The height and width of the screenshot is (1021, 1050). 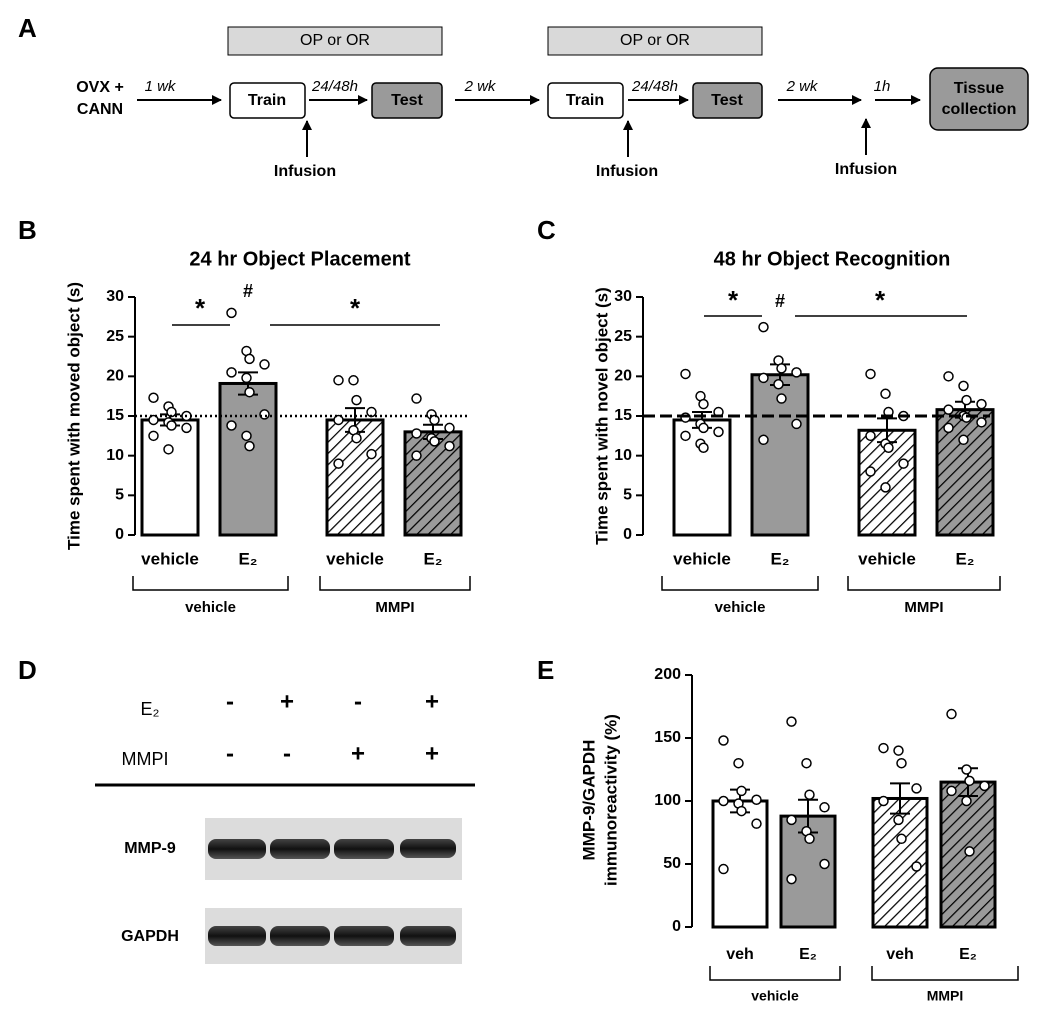 I want to click on test-label: Test, so click(x=407, y=100).